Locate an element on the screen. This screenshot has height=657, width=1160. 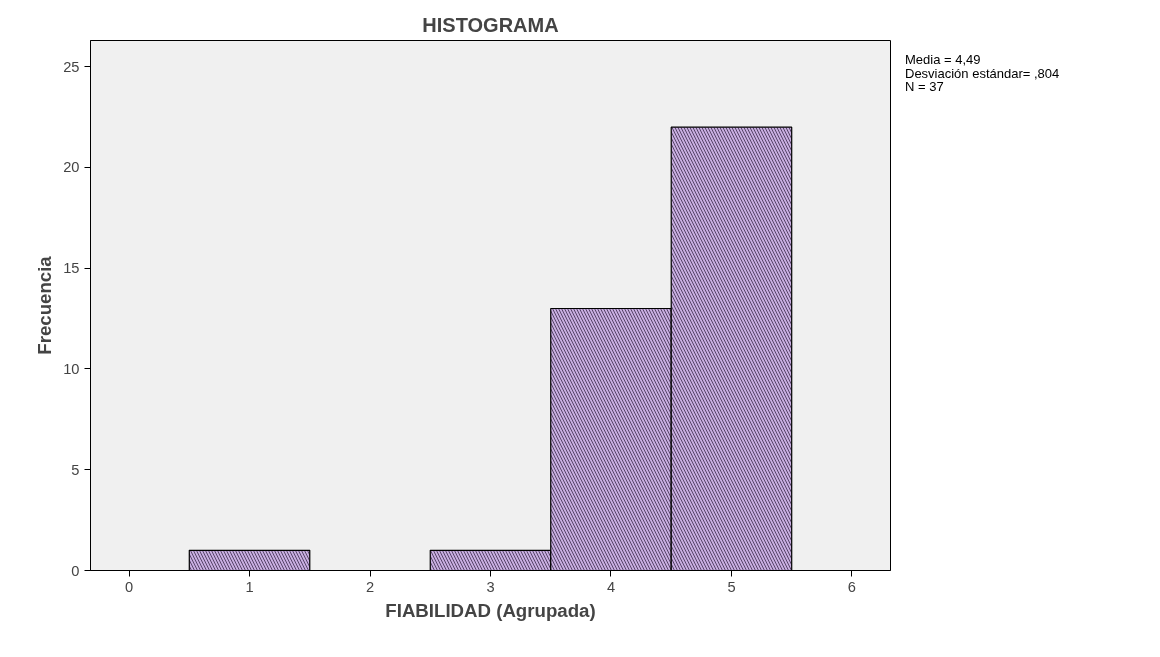
y-tick-label: 25 is located at coordinates (71, 66).